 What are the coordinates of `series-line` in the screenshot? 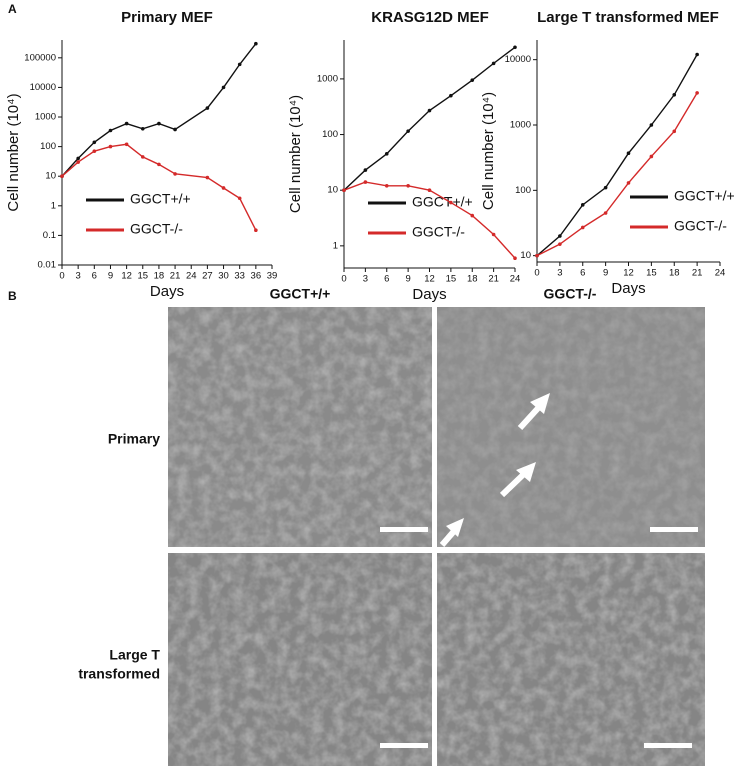 It's located at (159, 187).